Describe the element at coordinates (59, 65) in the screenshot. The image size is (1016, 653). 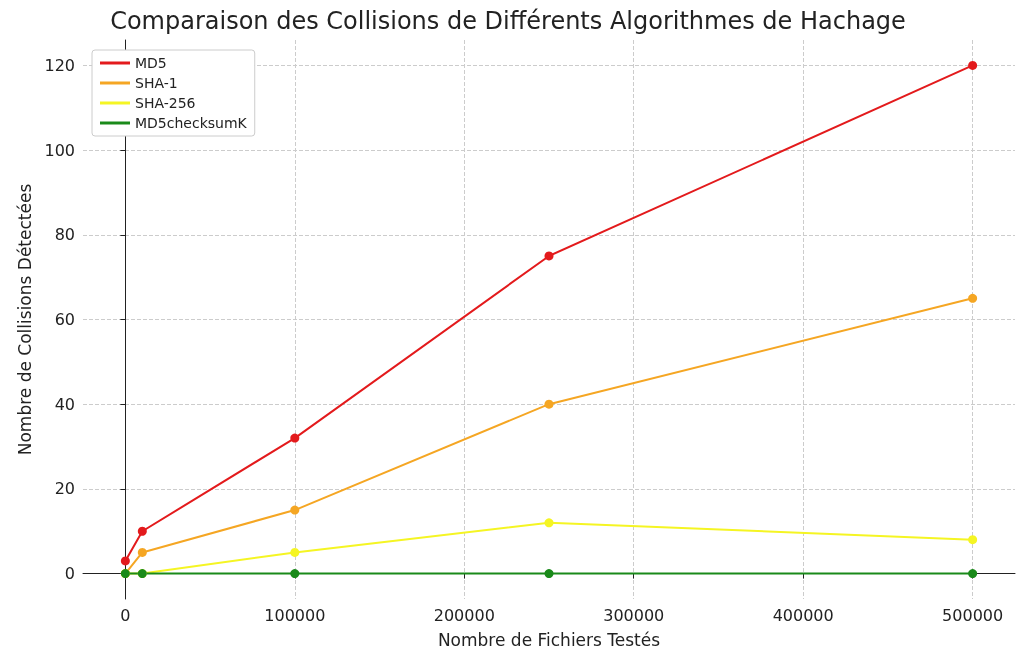
I see `y-tick-label: 120` at that location.